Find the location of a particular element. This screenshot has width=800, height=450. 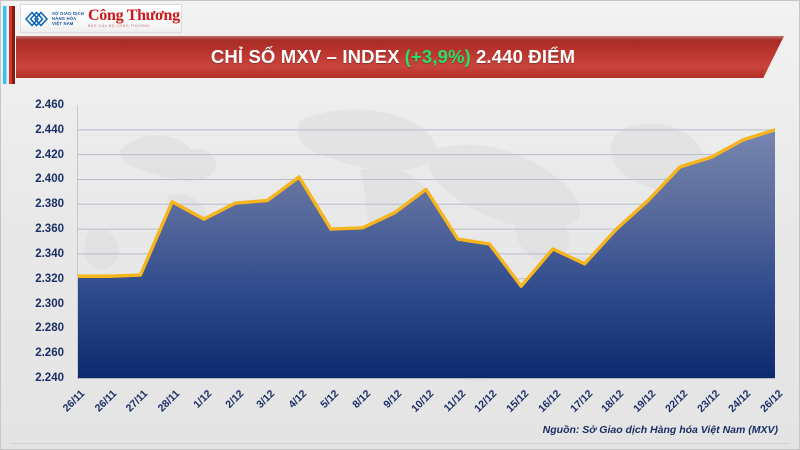

y-axis-tick-label: 2.440 is located at coordinates (49, 129).